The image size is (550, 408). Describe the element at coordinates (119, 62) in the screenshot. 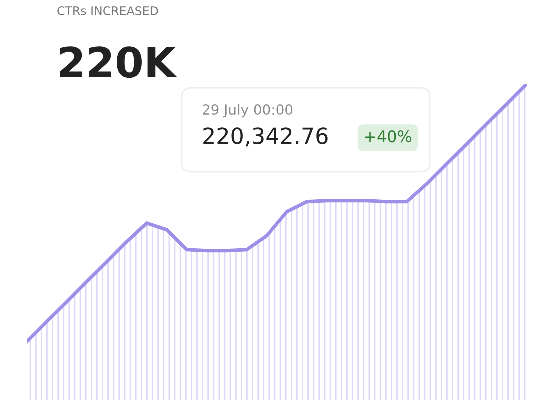

I see `chart-subtitle: 220K` at that location.